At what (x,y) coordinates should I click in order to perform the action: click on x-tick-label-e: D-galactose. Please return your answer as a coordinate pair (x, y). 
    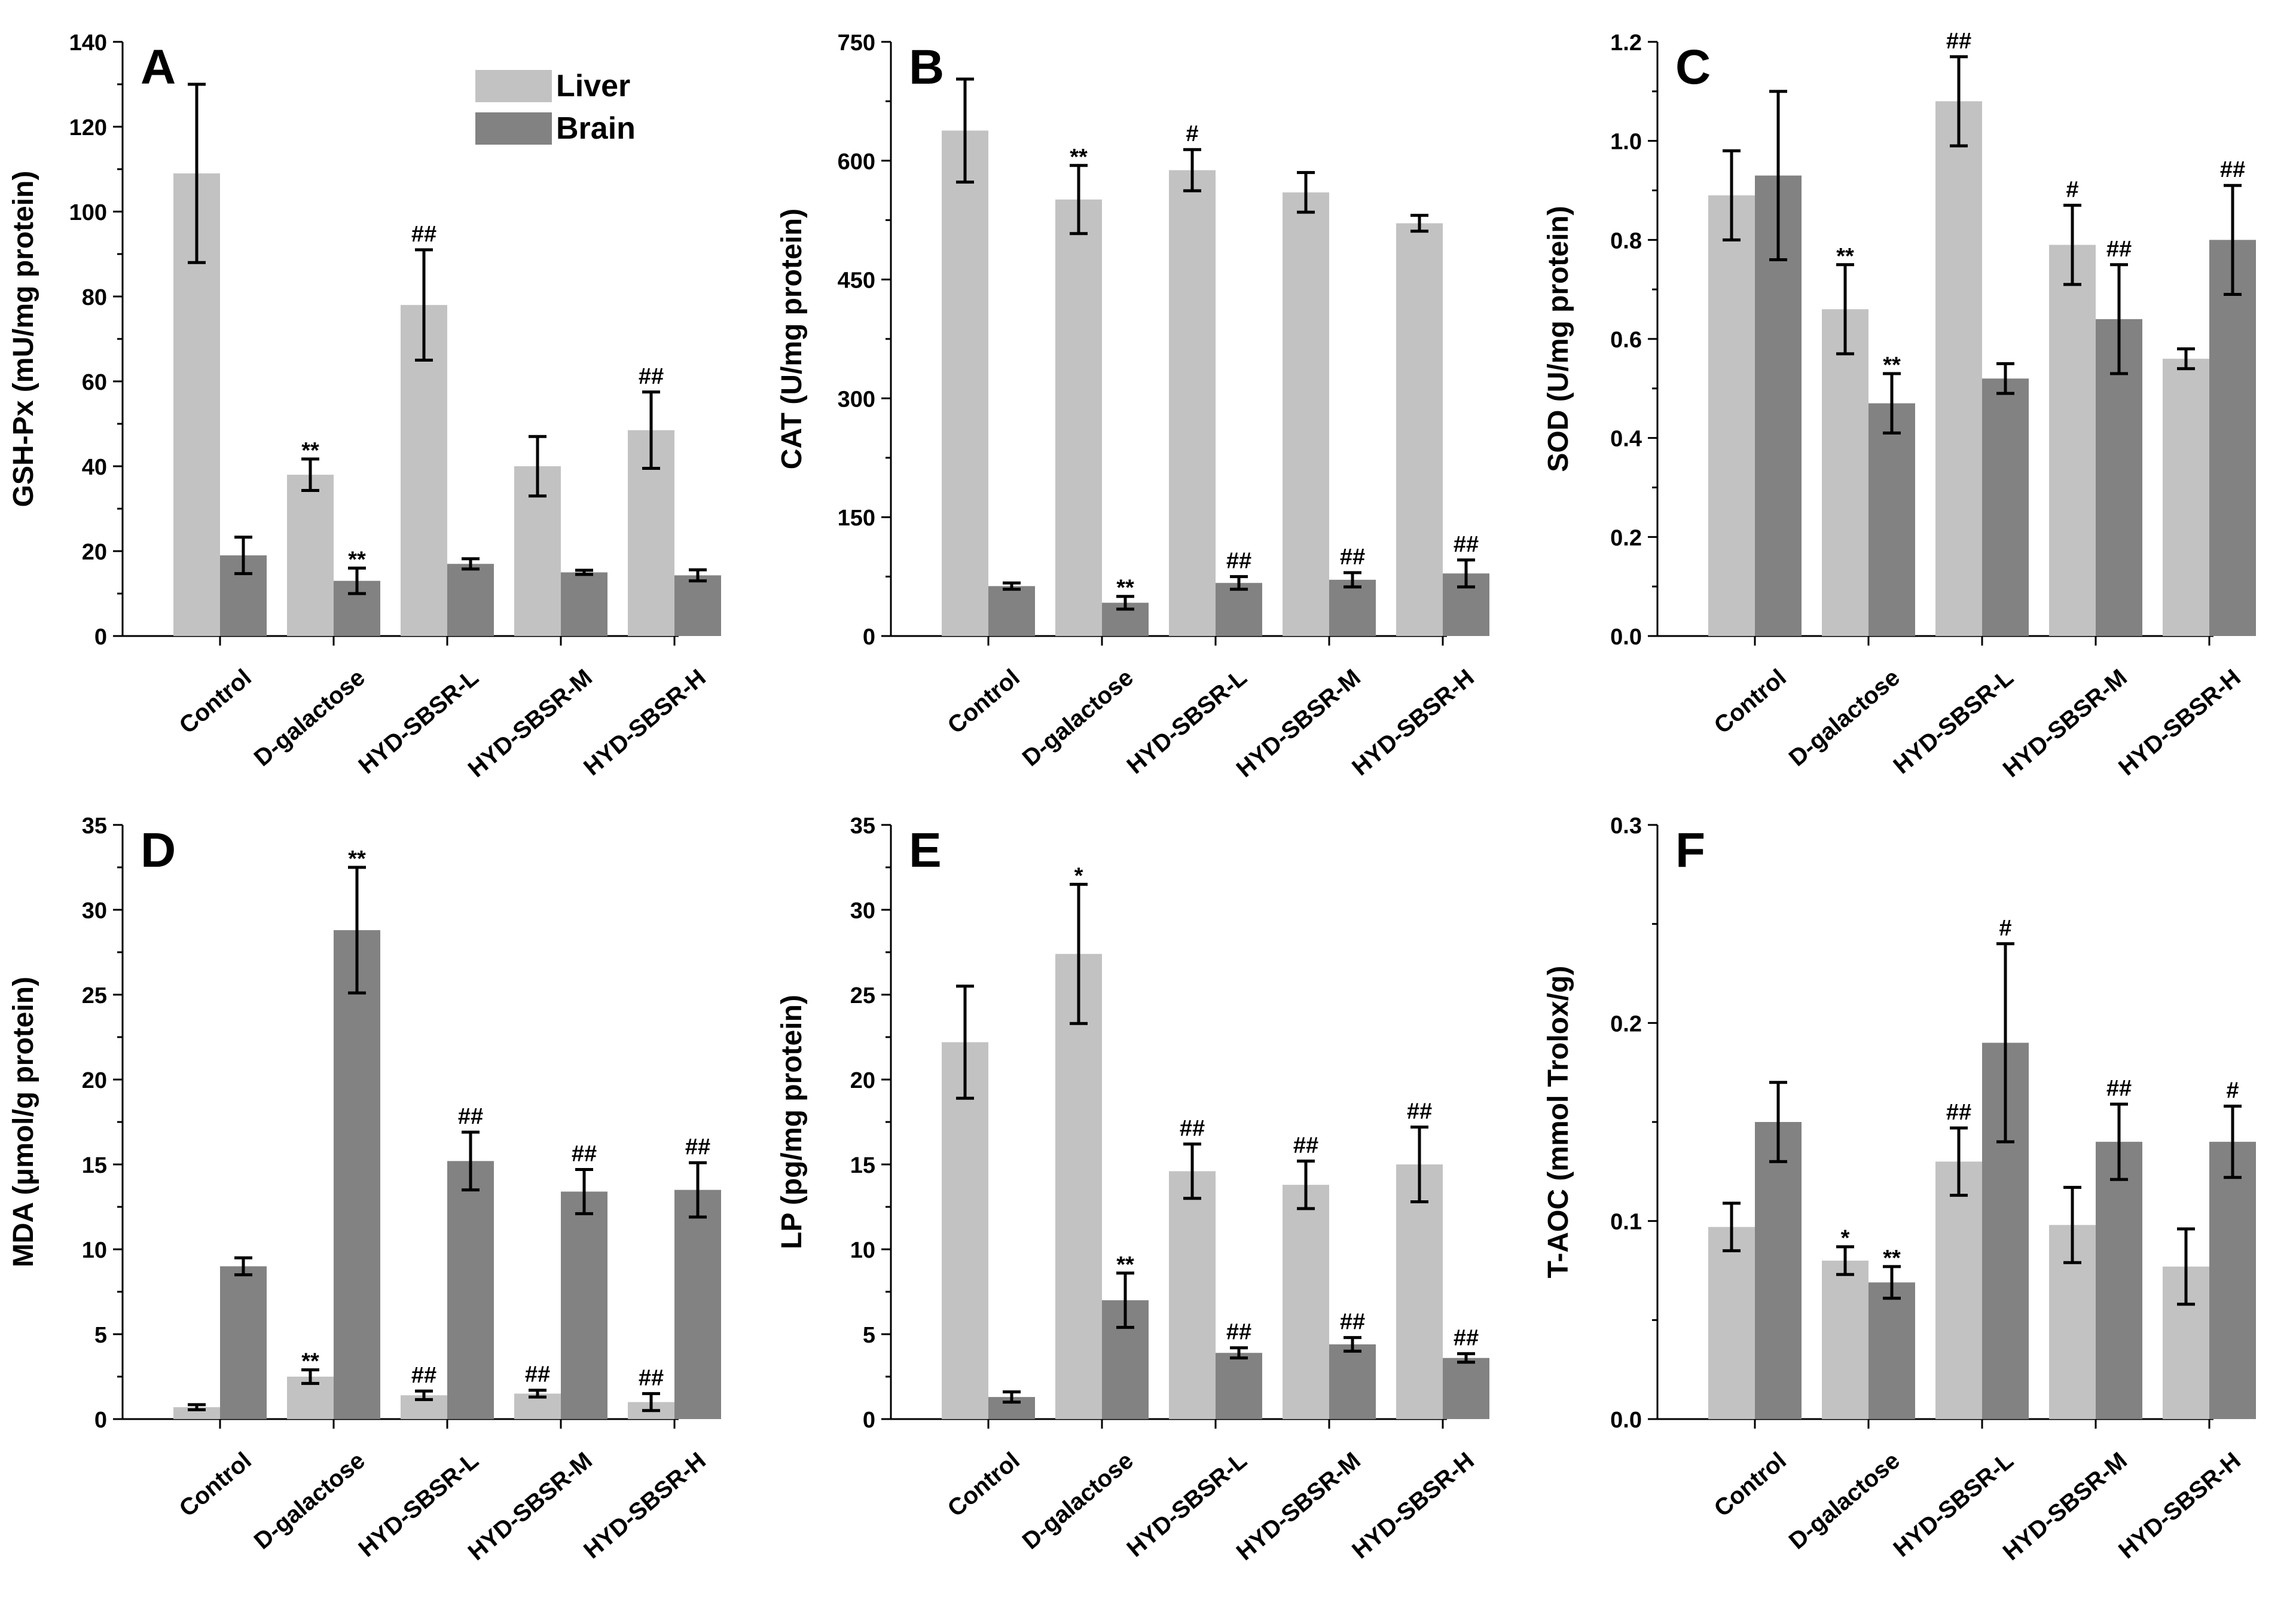
    Looking at the image, I should click on (1078, 1500).